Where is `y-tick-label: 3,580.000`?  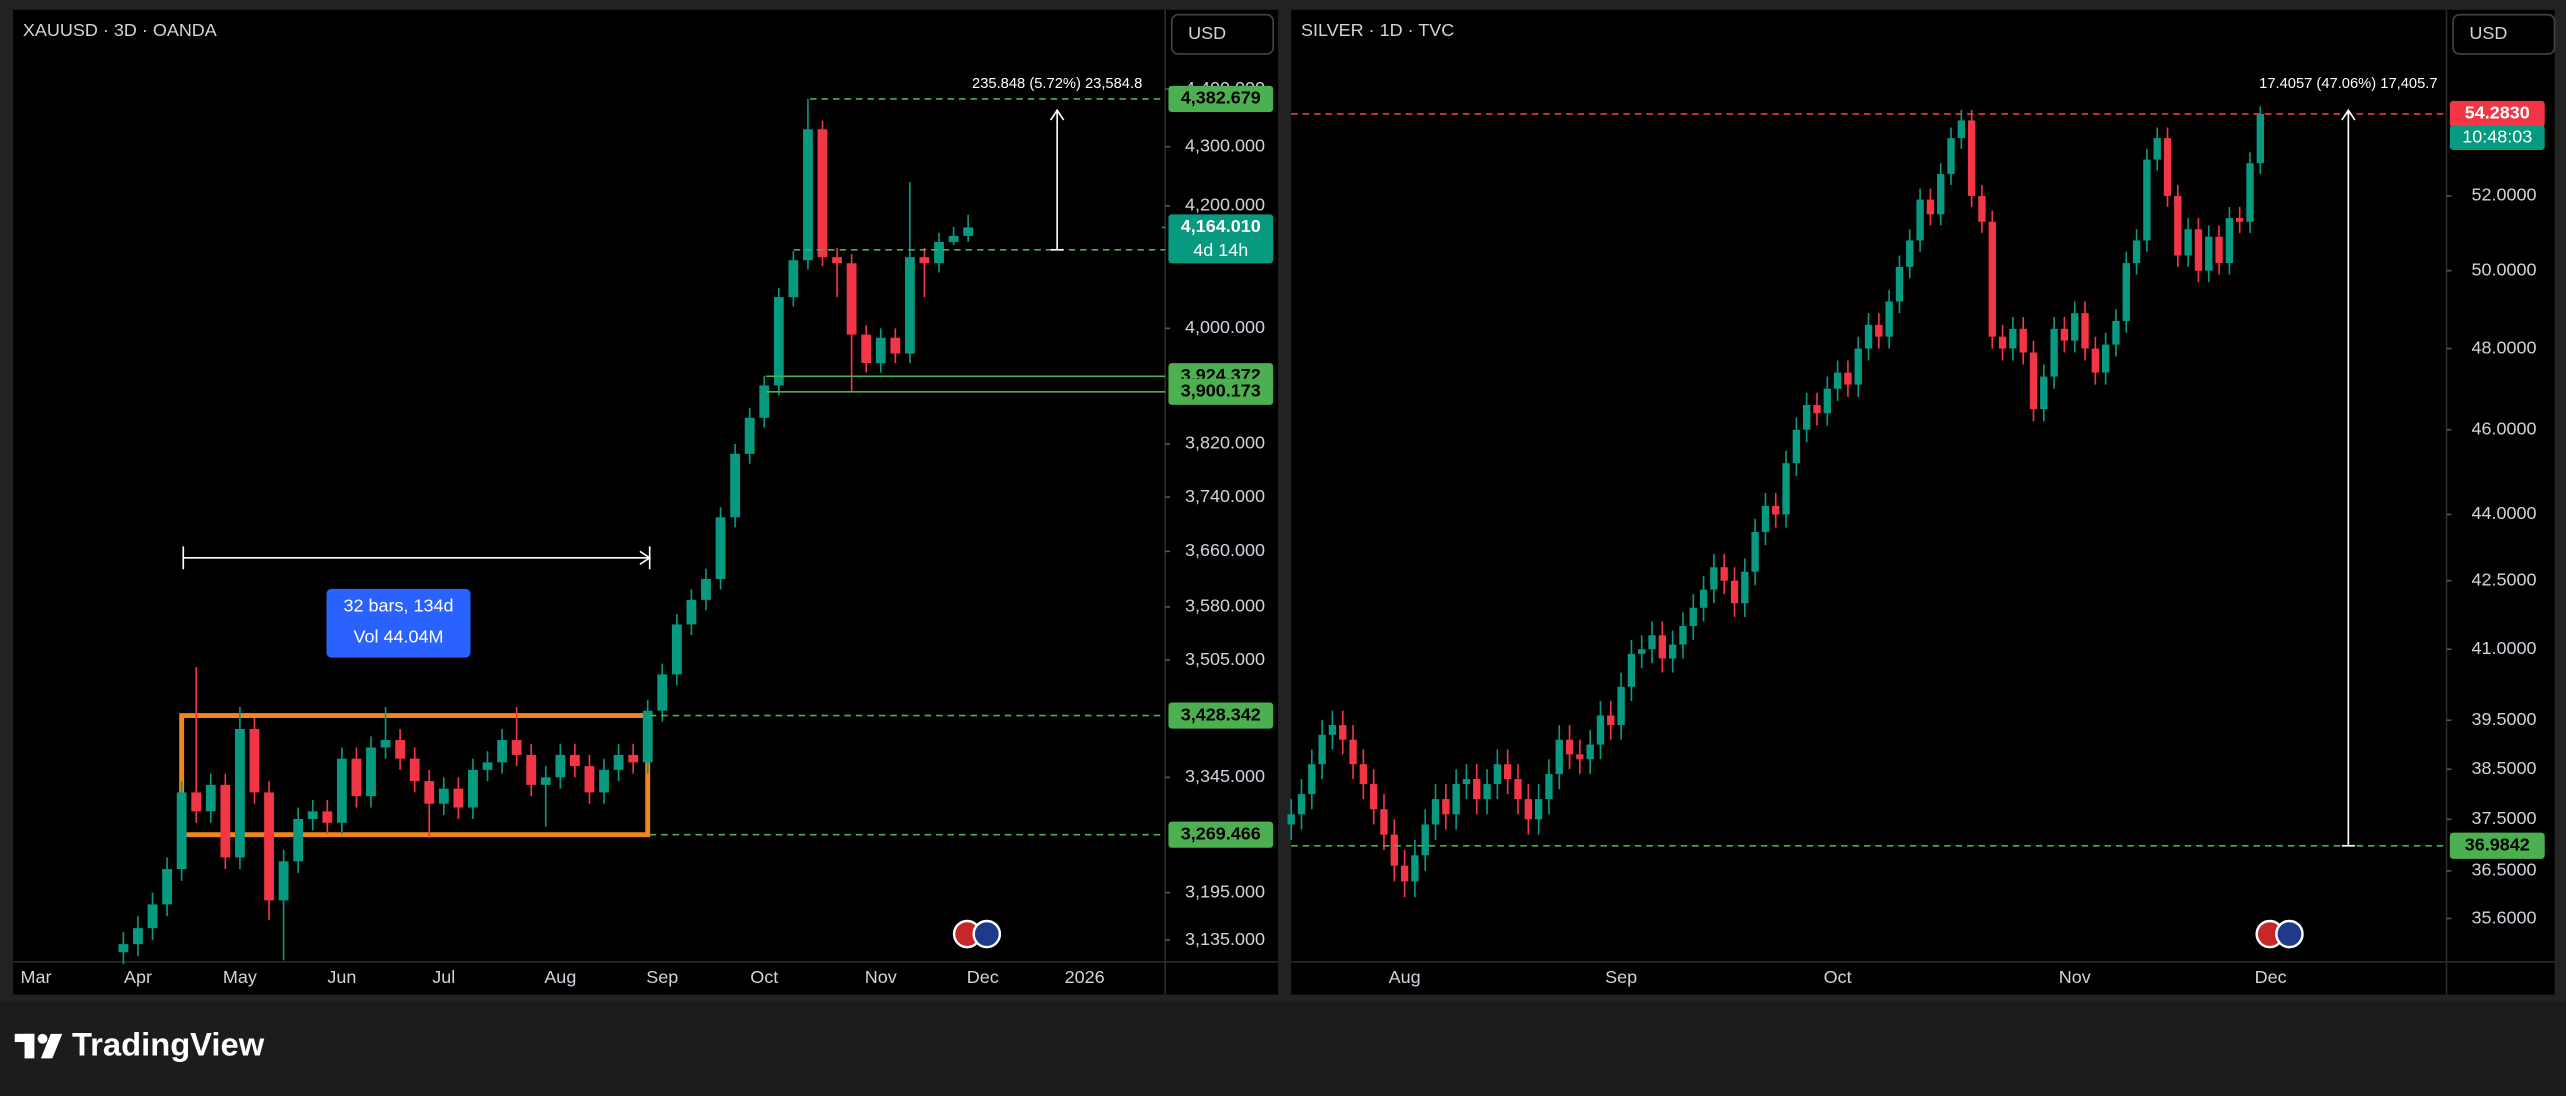 y-tick-label: 3,580.000 is located at coordinates (1225, 606).